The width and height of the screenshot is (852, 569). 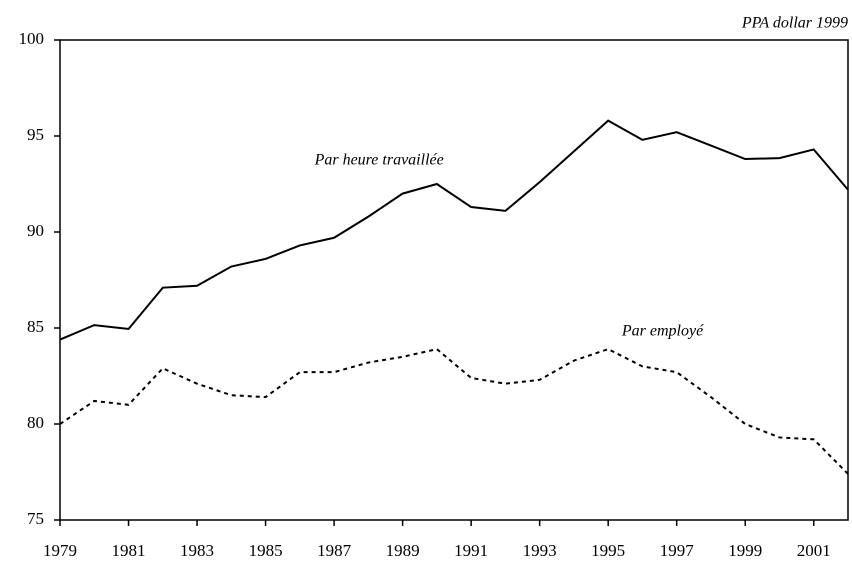 What do you see at coordinates (197, 550) in the screenshot?
I see `x-tick-label: 1983` at bounding box center [197, 550].